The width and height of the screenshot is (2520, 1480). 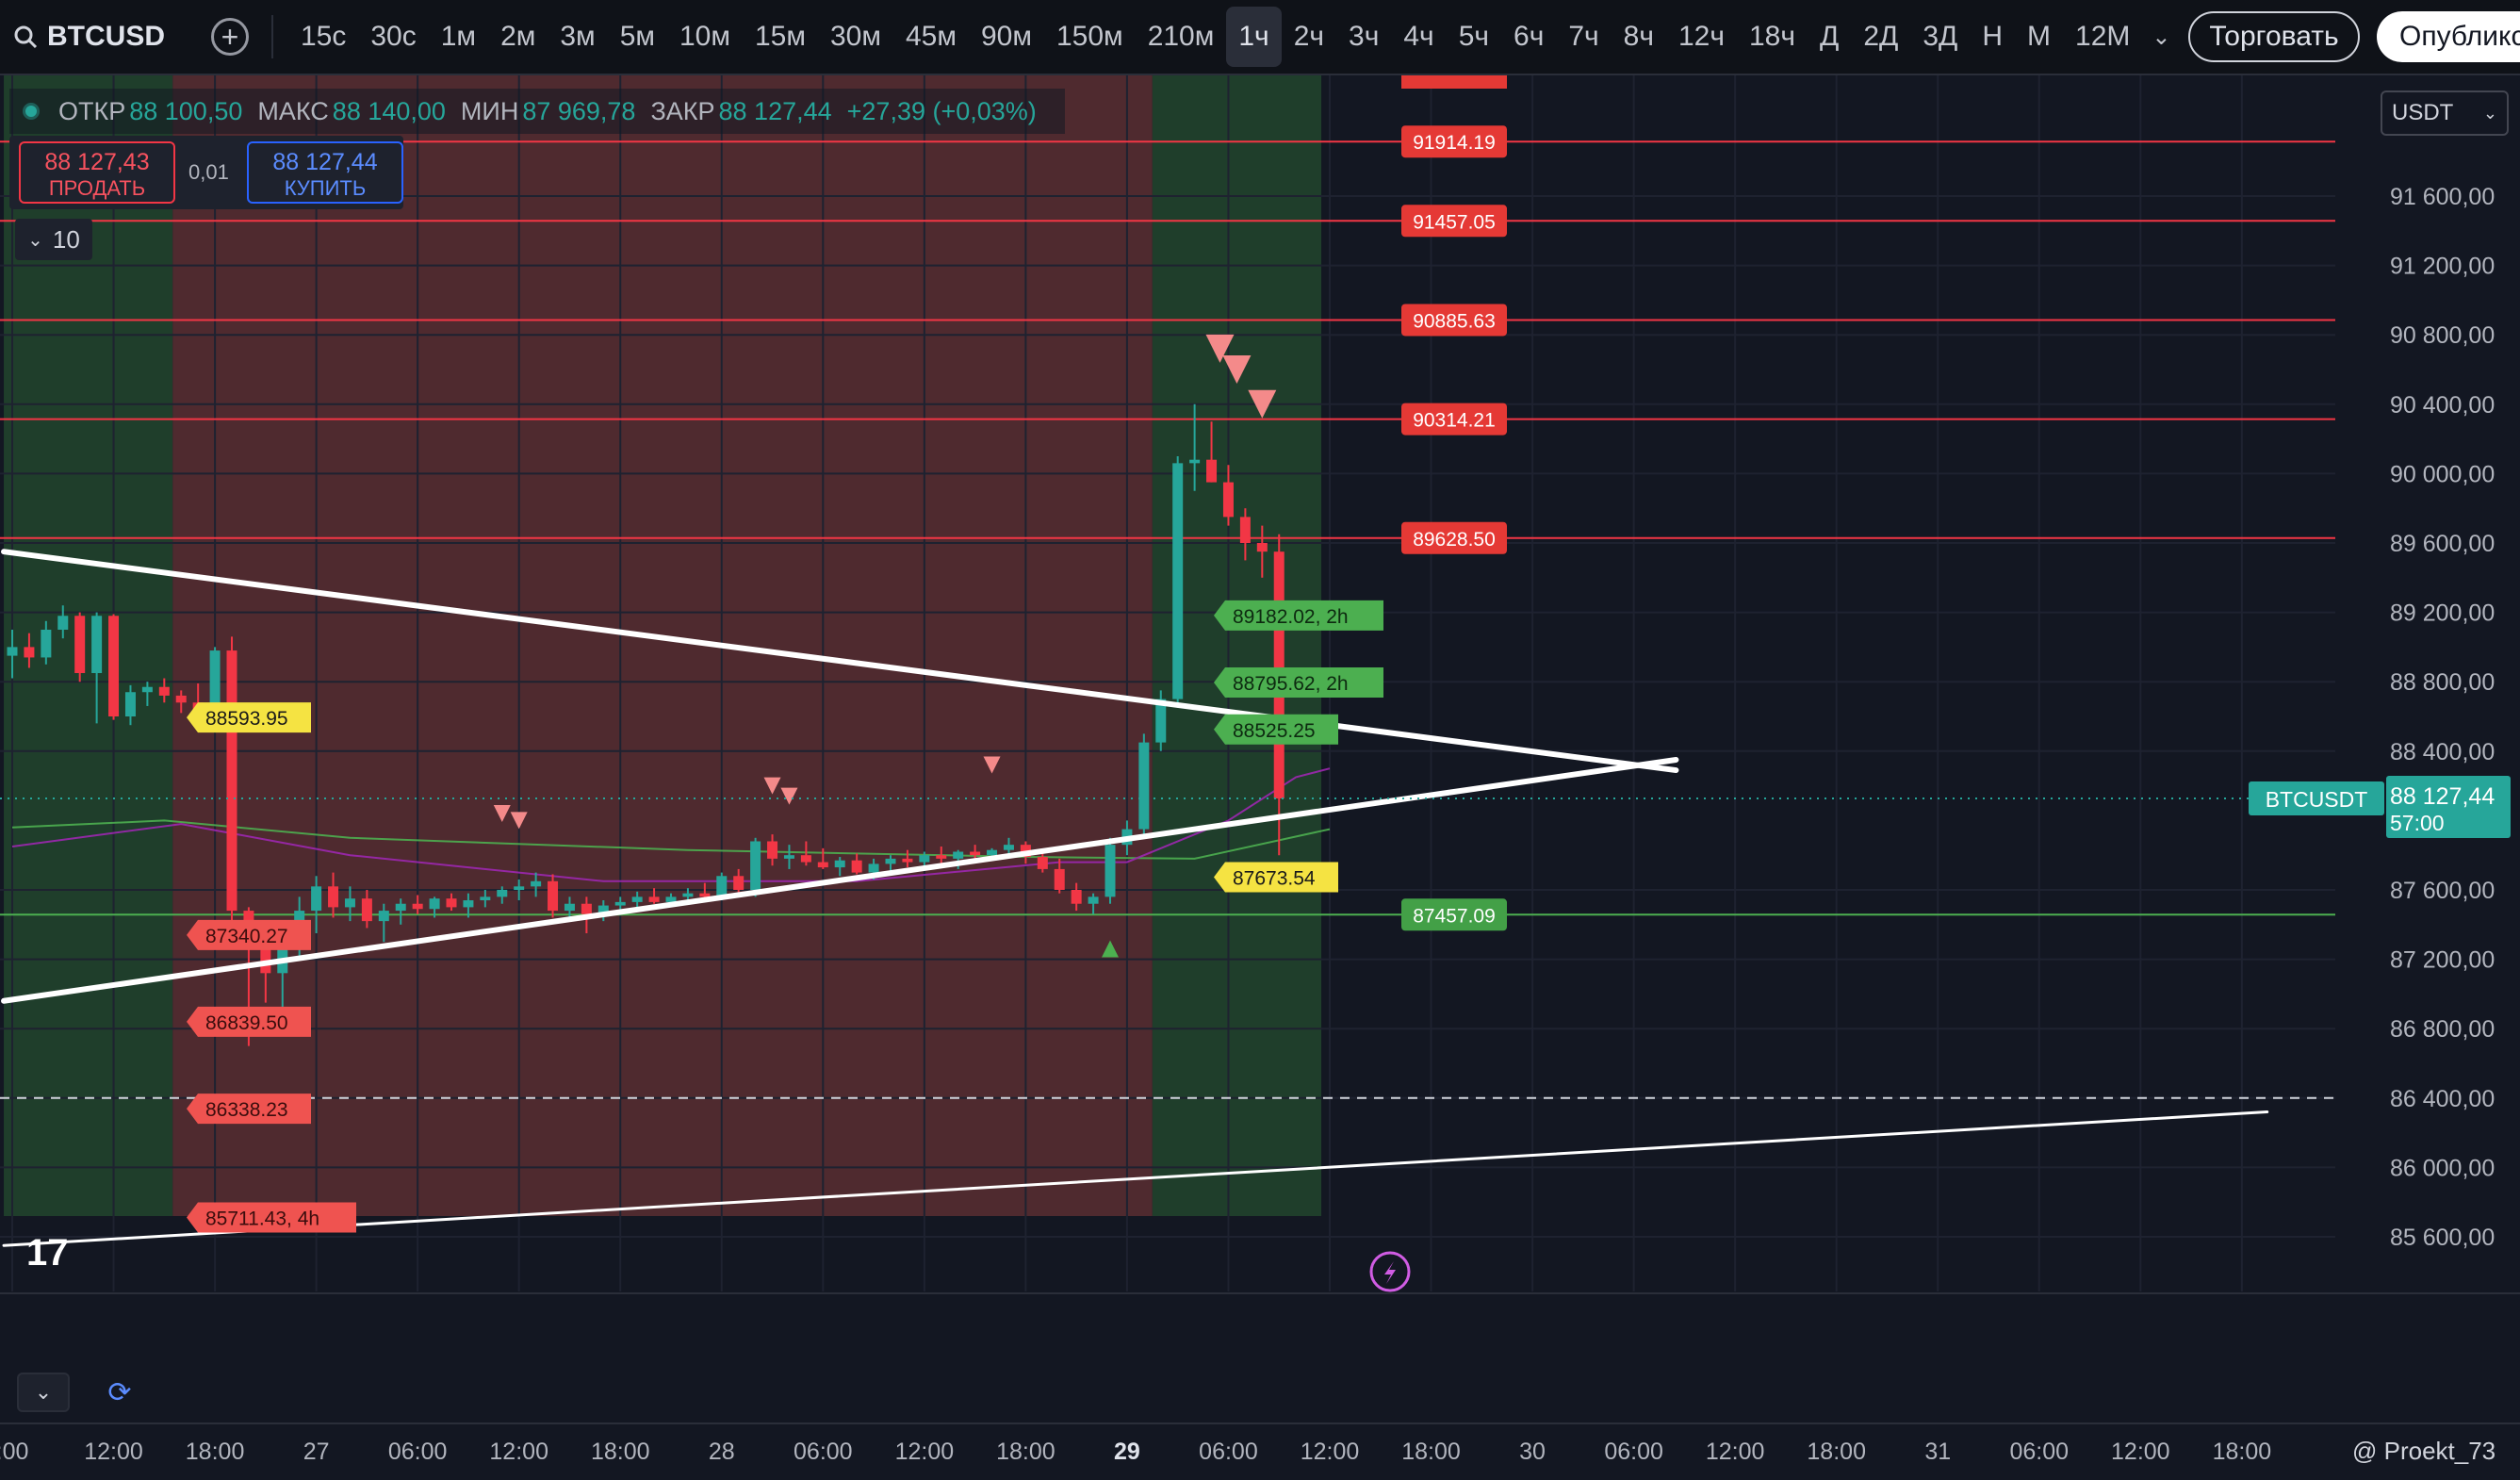 What do you see at coordinates (293, 110) in the screenshot?
I see `high-label: МАКС` at bounding box center [293, 110].